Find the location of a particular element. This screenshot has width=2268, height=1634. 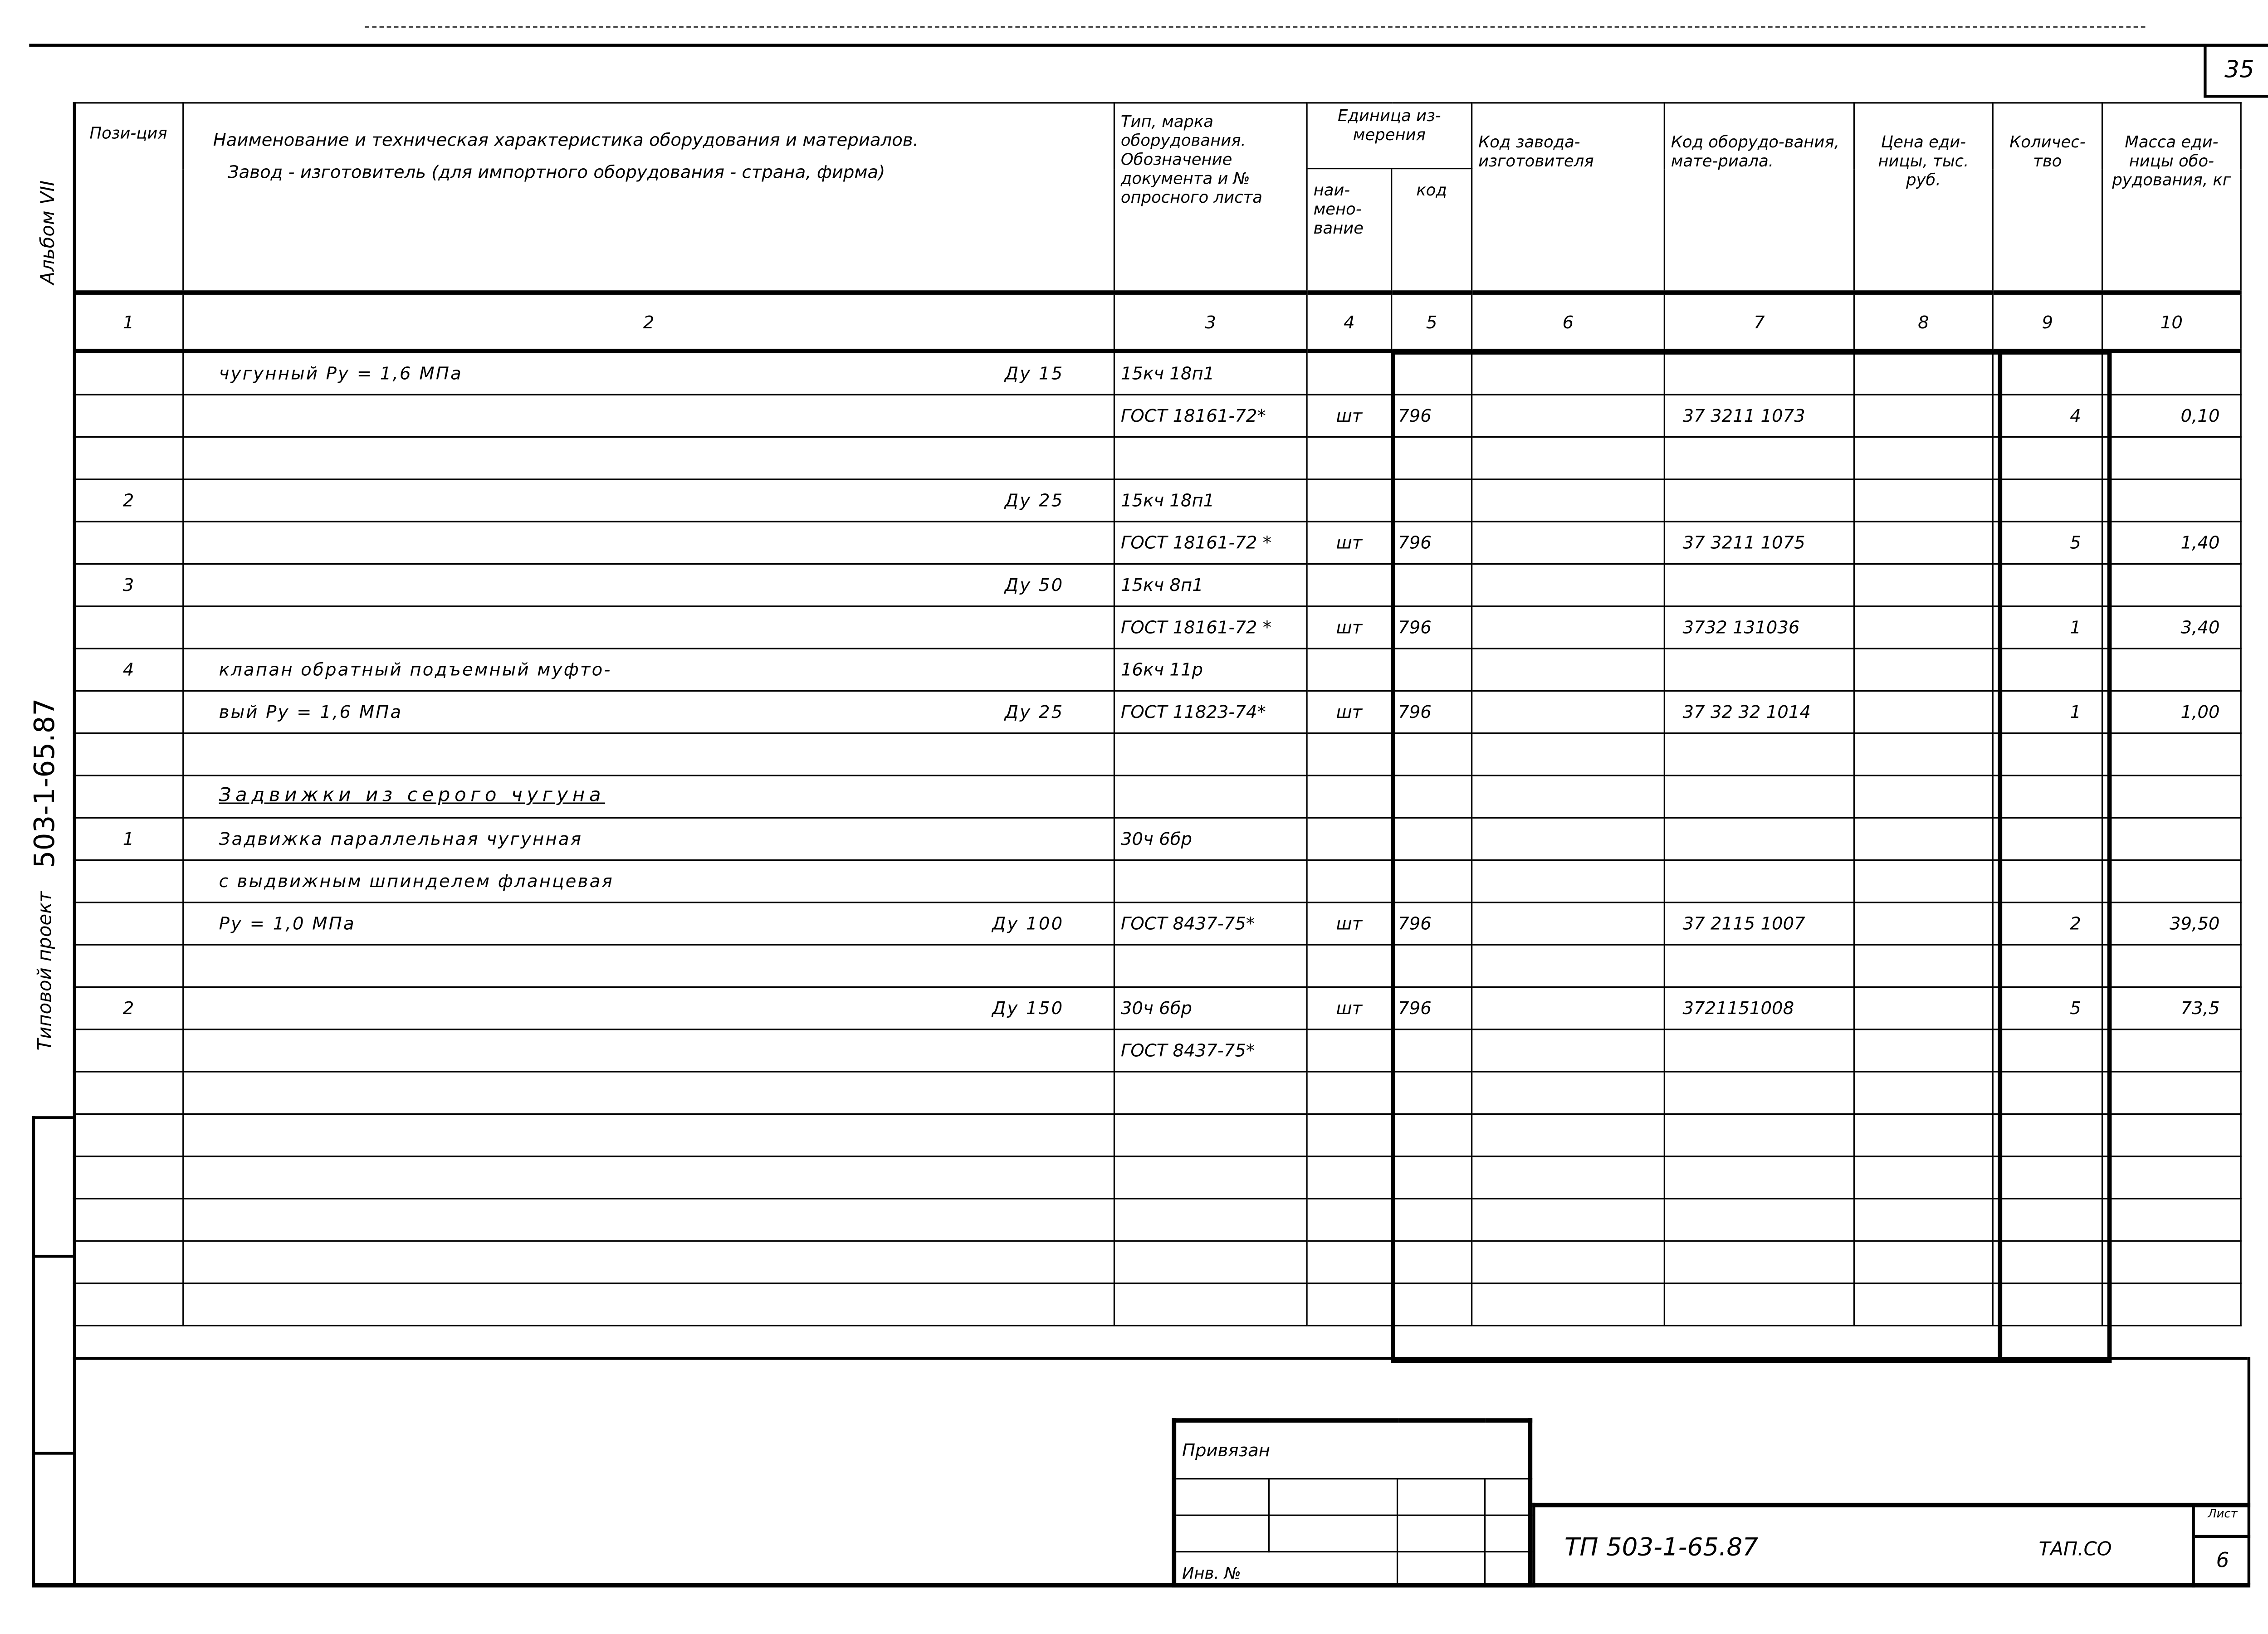

album-label: Альбом VII is located at coordinates (49, 232).